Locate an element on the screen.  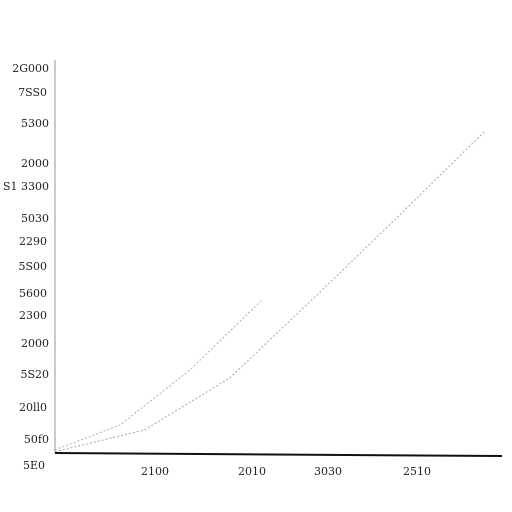
data-line is located at coordinates (158, 375).